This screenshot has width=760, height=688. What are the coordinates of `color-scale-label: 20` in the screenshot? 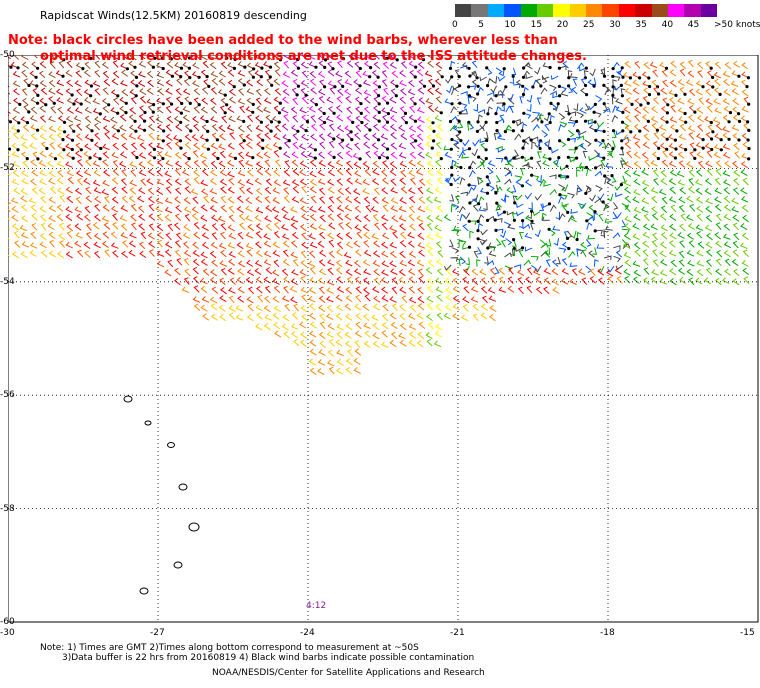 It's located at (562, 25).